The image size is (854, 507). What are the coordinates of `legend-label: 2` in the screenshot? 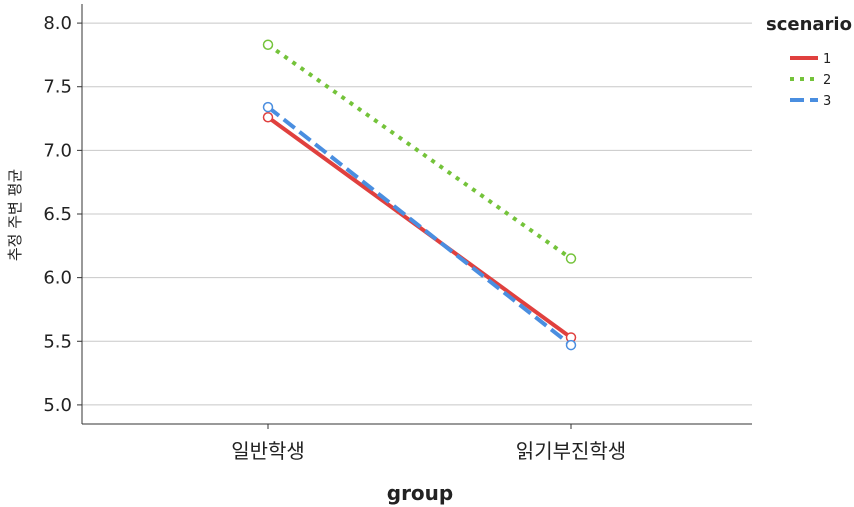 It's located at (827, 80).